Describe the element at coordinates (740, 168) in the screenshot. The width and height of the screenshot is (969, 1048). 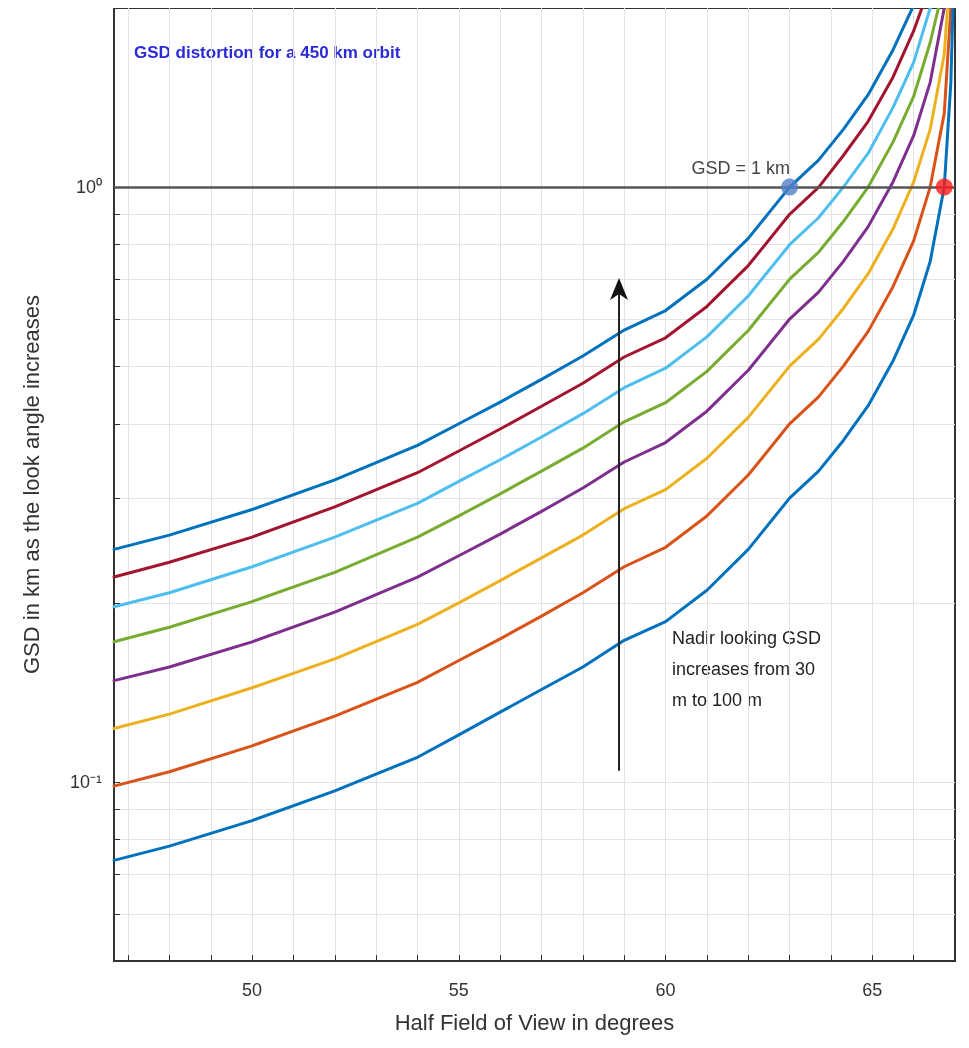
I see `ref-line-label: GSD = 1 km` at that location.